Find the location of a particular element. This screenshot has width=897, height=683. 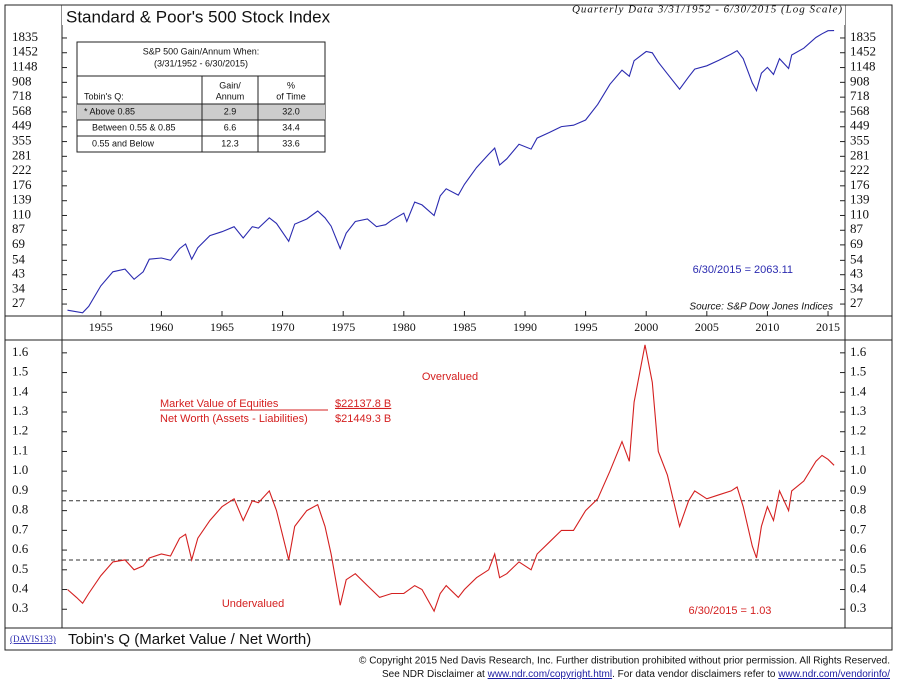

x-tick-label: 1965 is located at coordinates (222, 327).